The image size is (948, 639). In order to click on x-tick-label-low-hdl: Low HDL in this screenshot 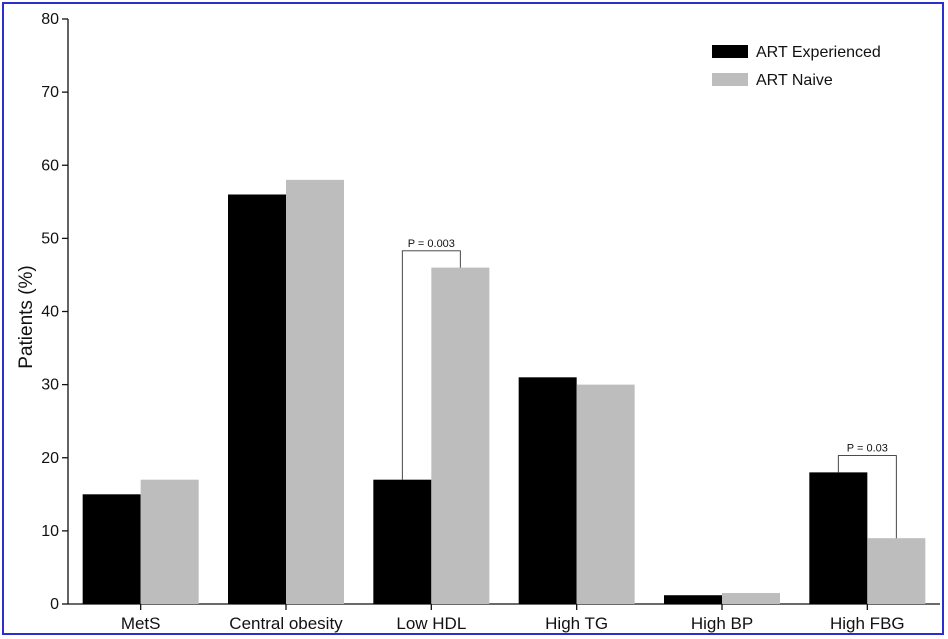, I will do `click(431, 623)`.